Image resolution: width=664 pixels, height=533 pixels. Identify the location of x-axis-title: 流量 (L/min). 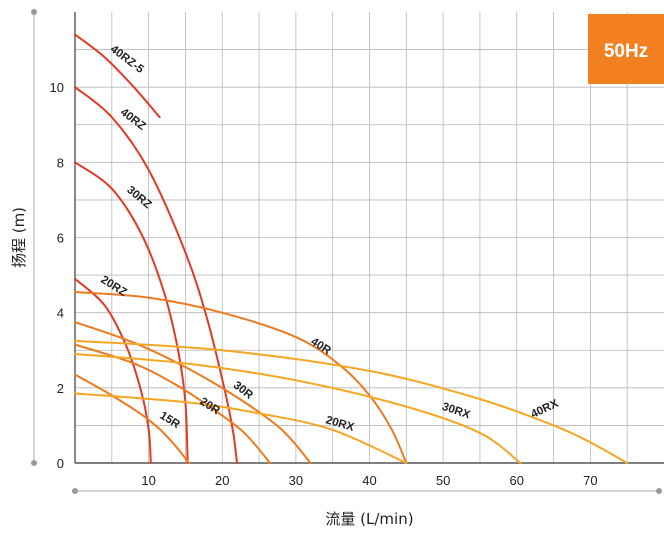
(369, 519).